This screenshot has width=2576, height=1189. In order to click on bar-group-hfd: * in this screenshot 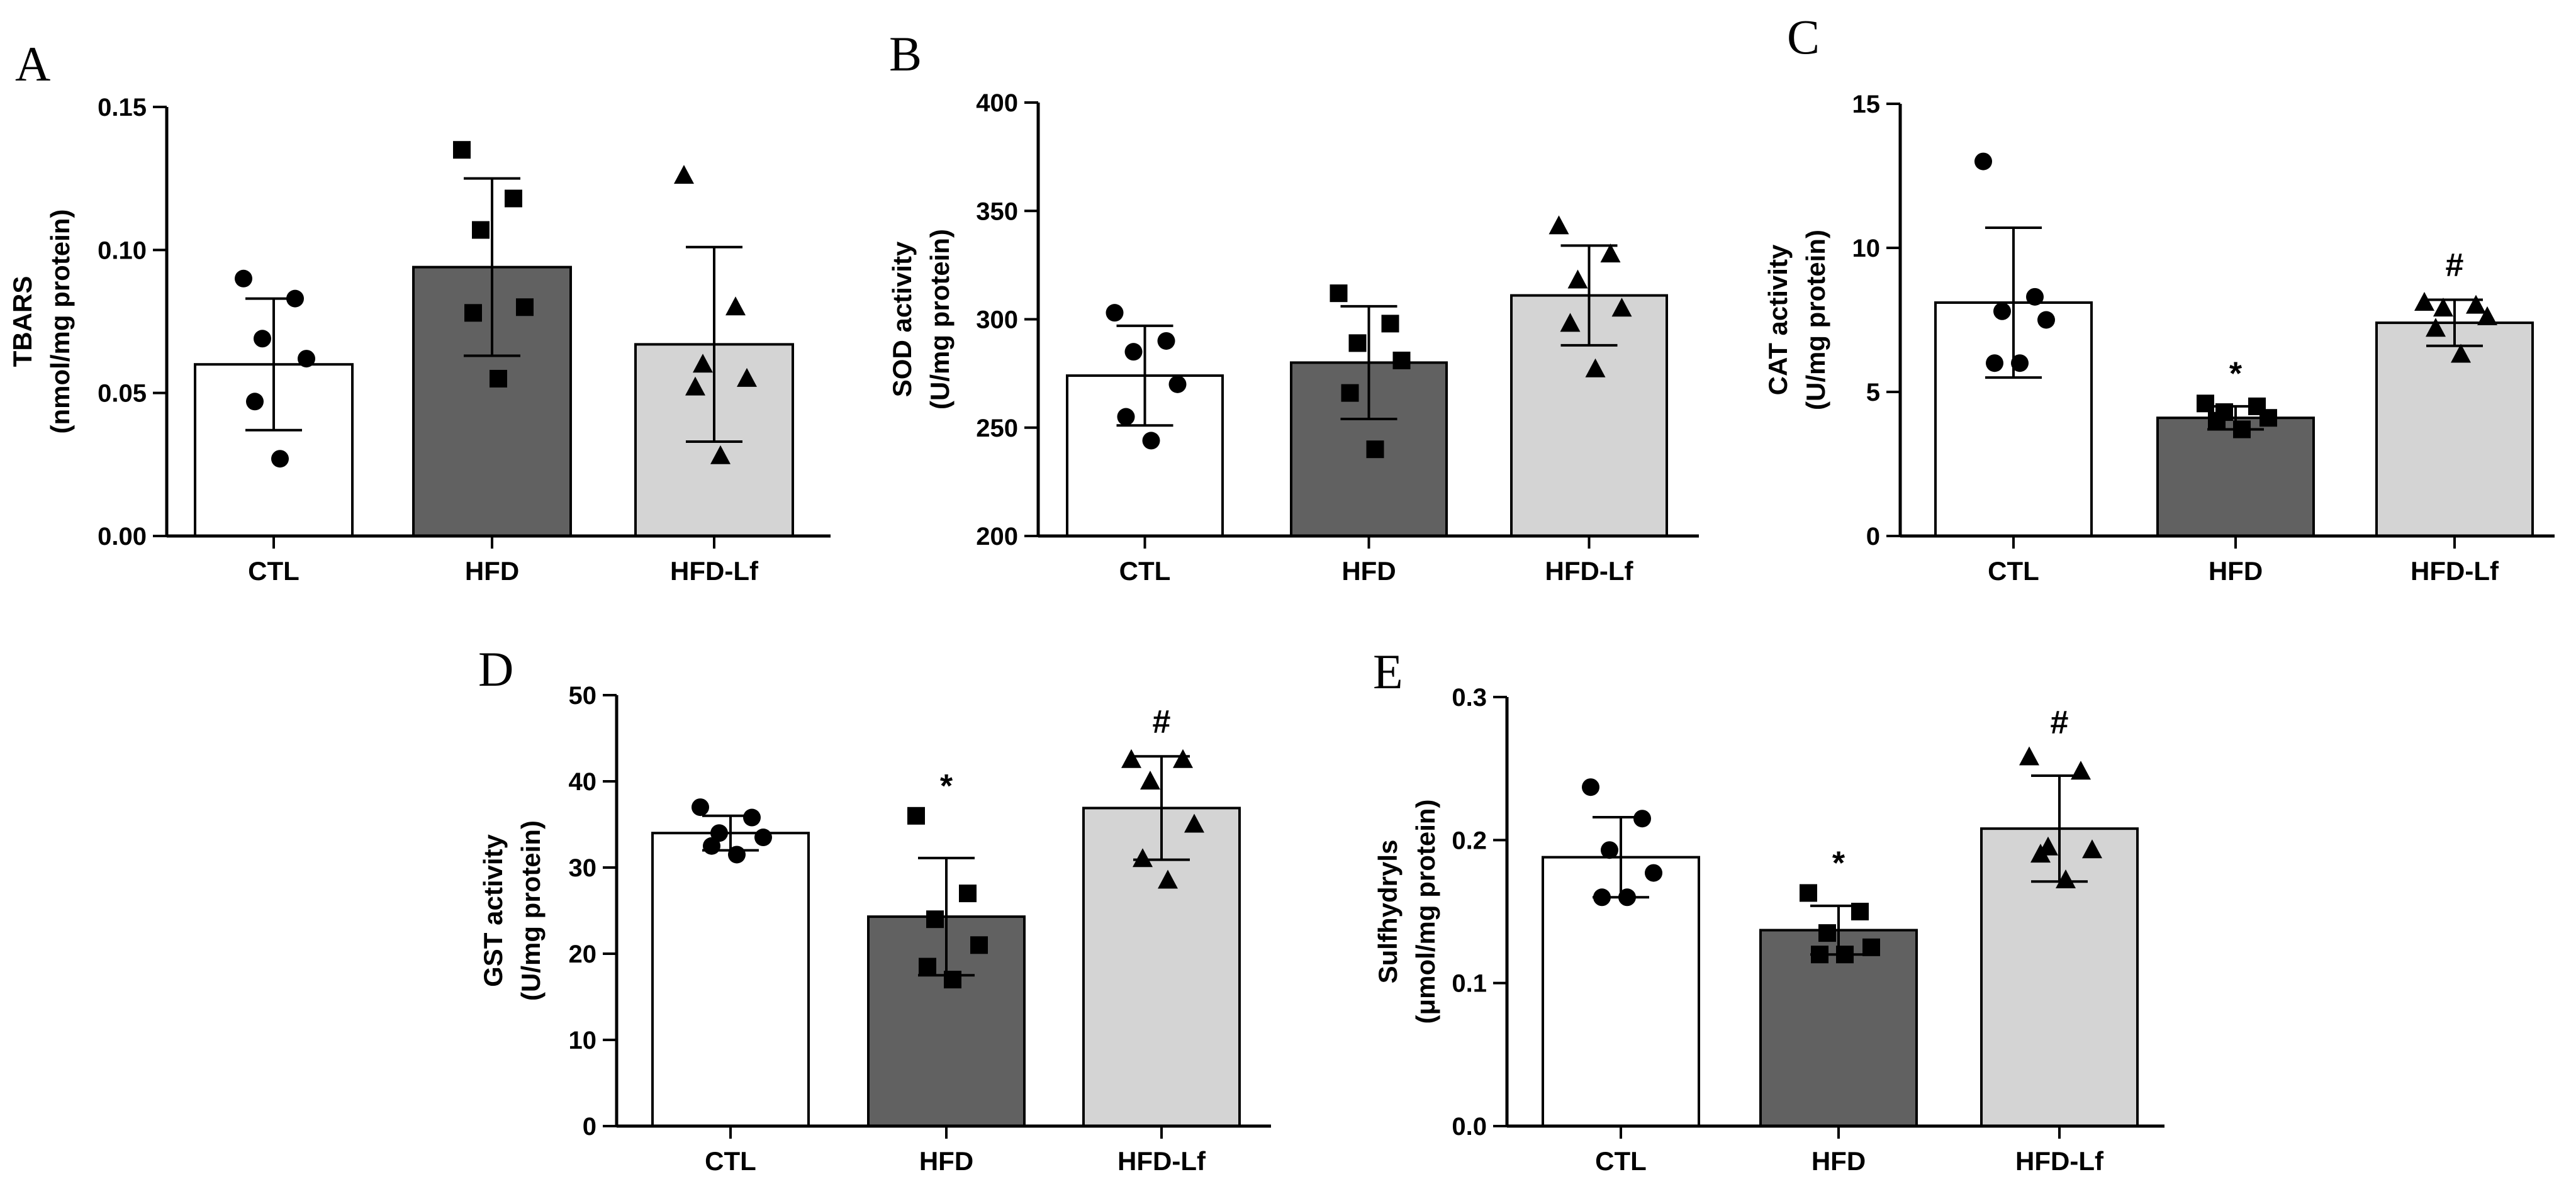, I will do `click(2235, 446)`.